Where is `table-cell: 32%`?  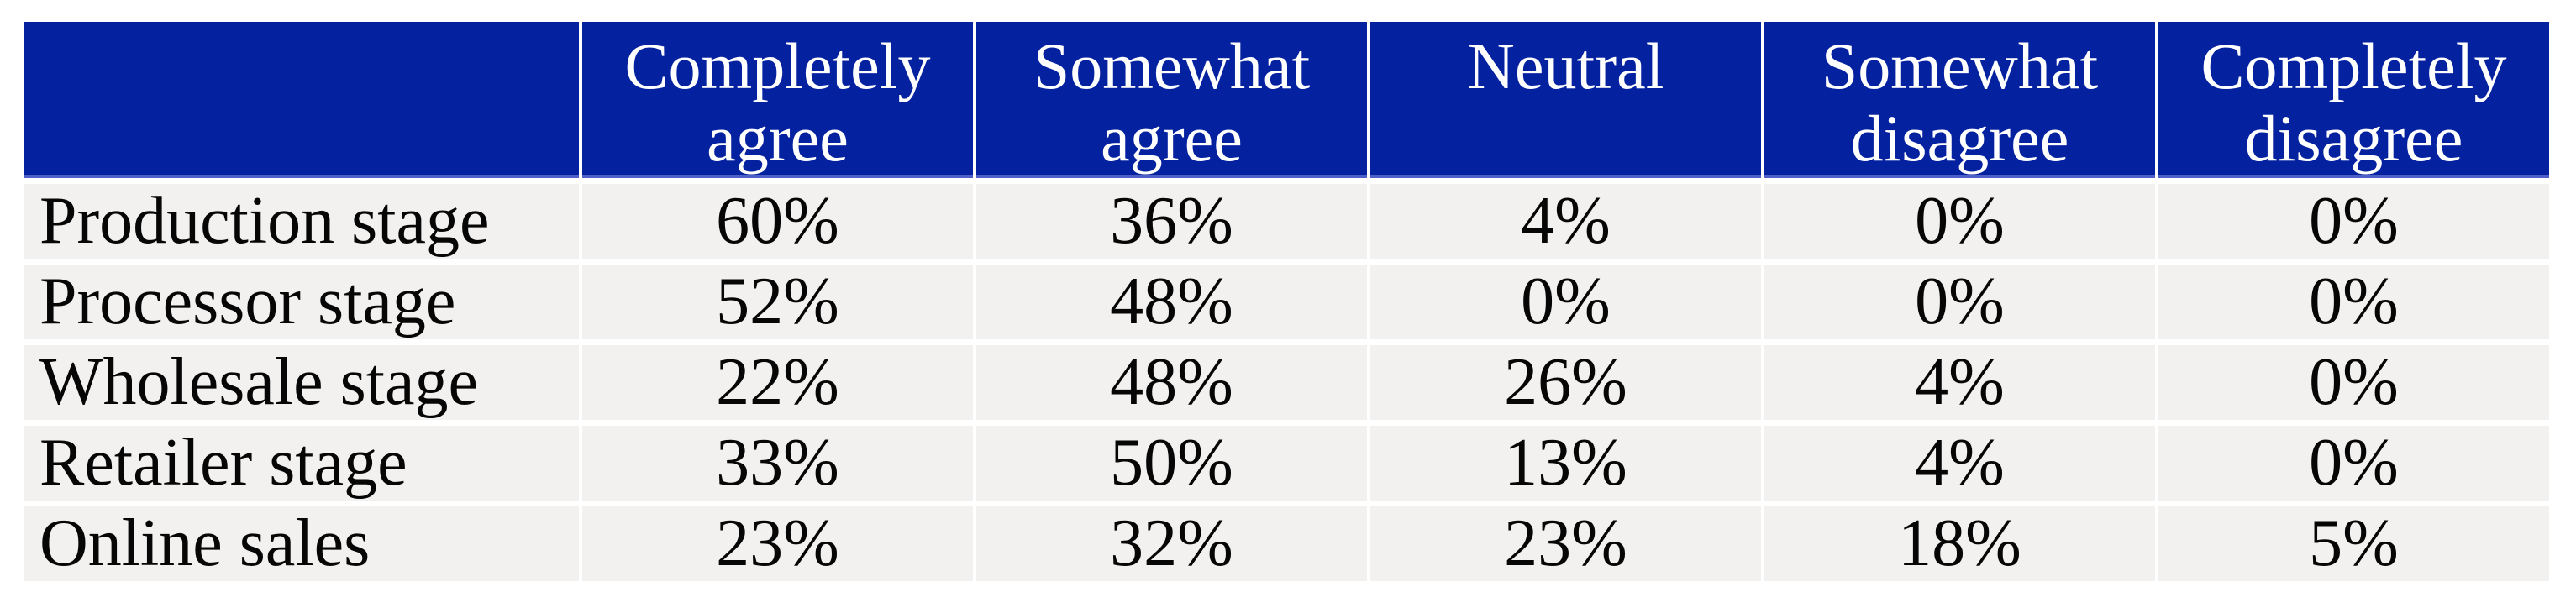
table-cell: 32% is located at coordinates (1171, 543).